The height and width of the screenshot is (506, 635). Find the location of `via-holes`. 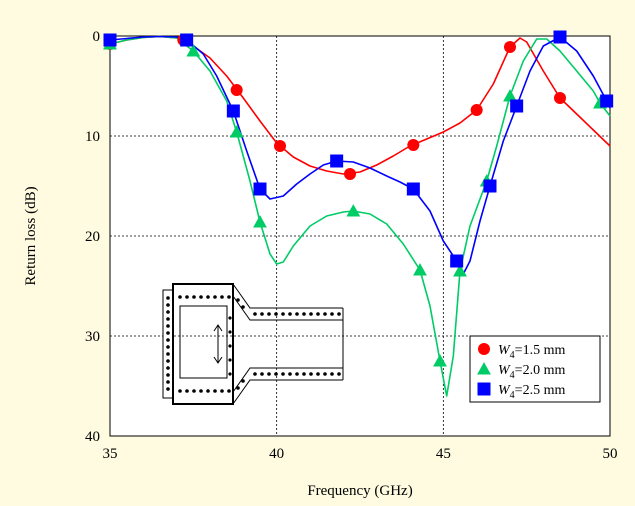

via-holes is located at coordinates (253, 344).